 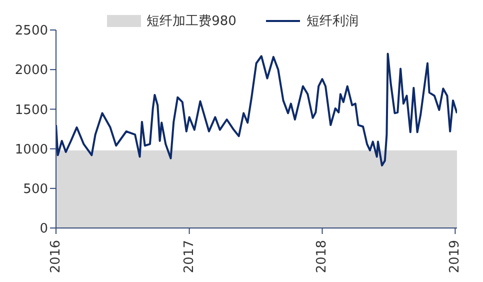 I want to click on y-tick-label: 2000, so click(x=31, y=70).